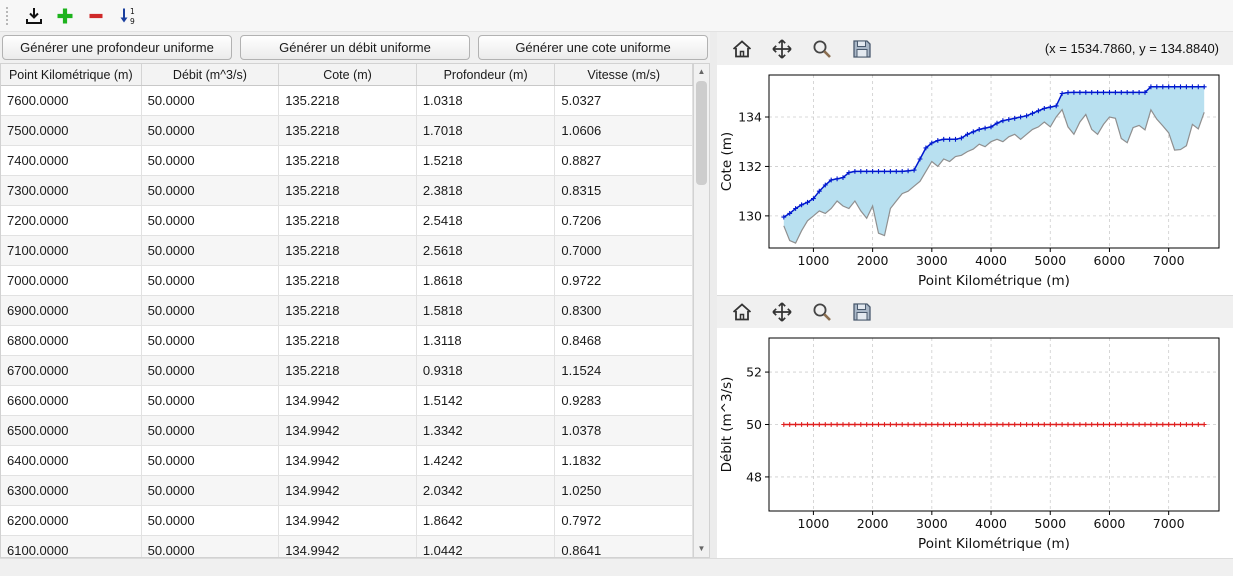 Image resolution: width=1233 pixels, height=576 pixels. I want to click on table-cell: 0.8468, so click(624, 341).